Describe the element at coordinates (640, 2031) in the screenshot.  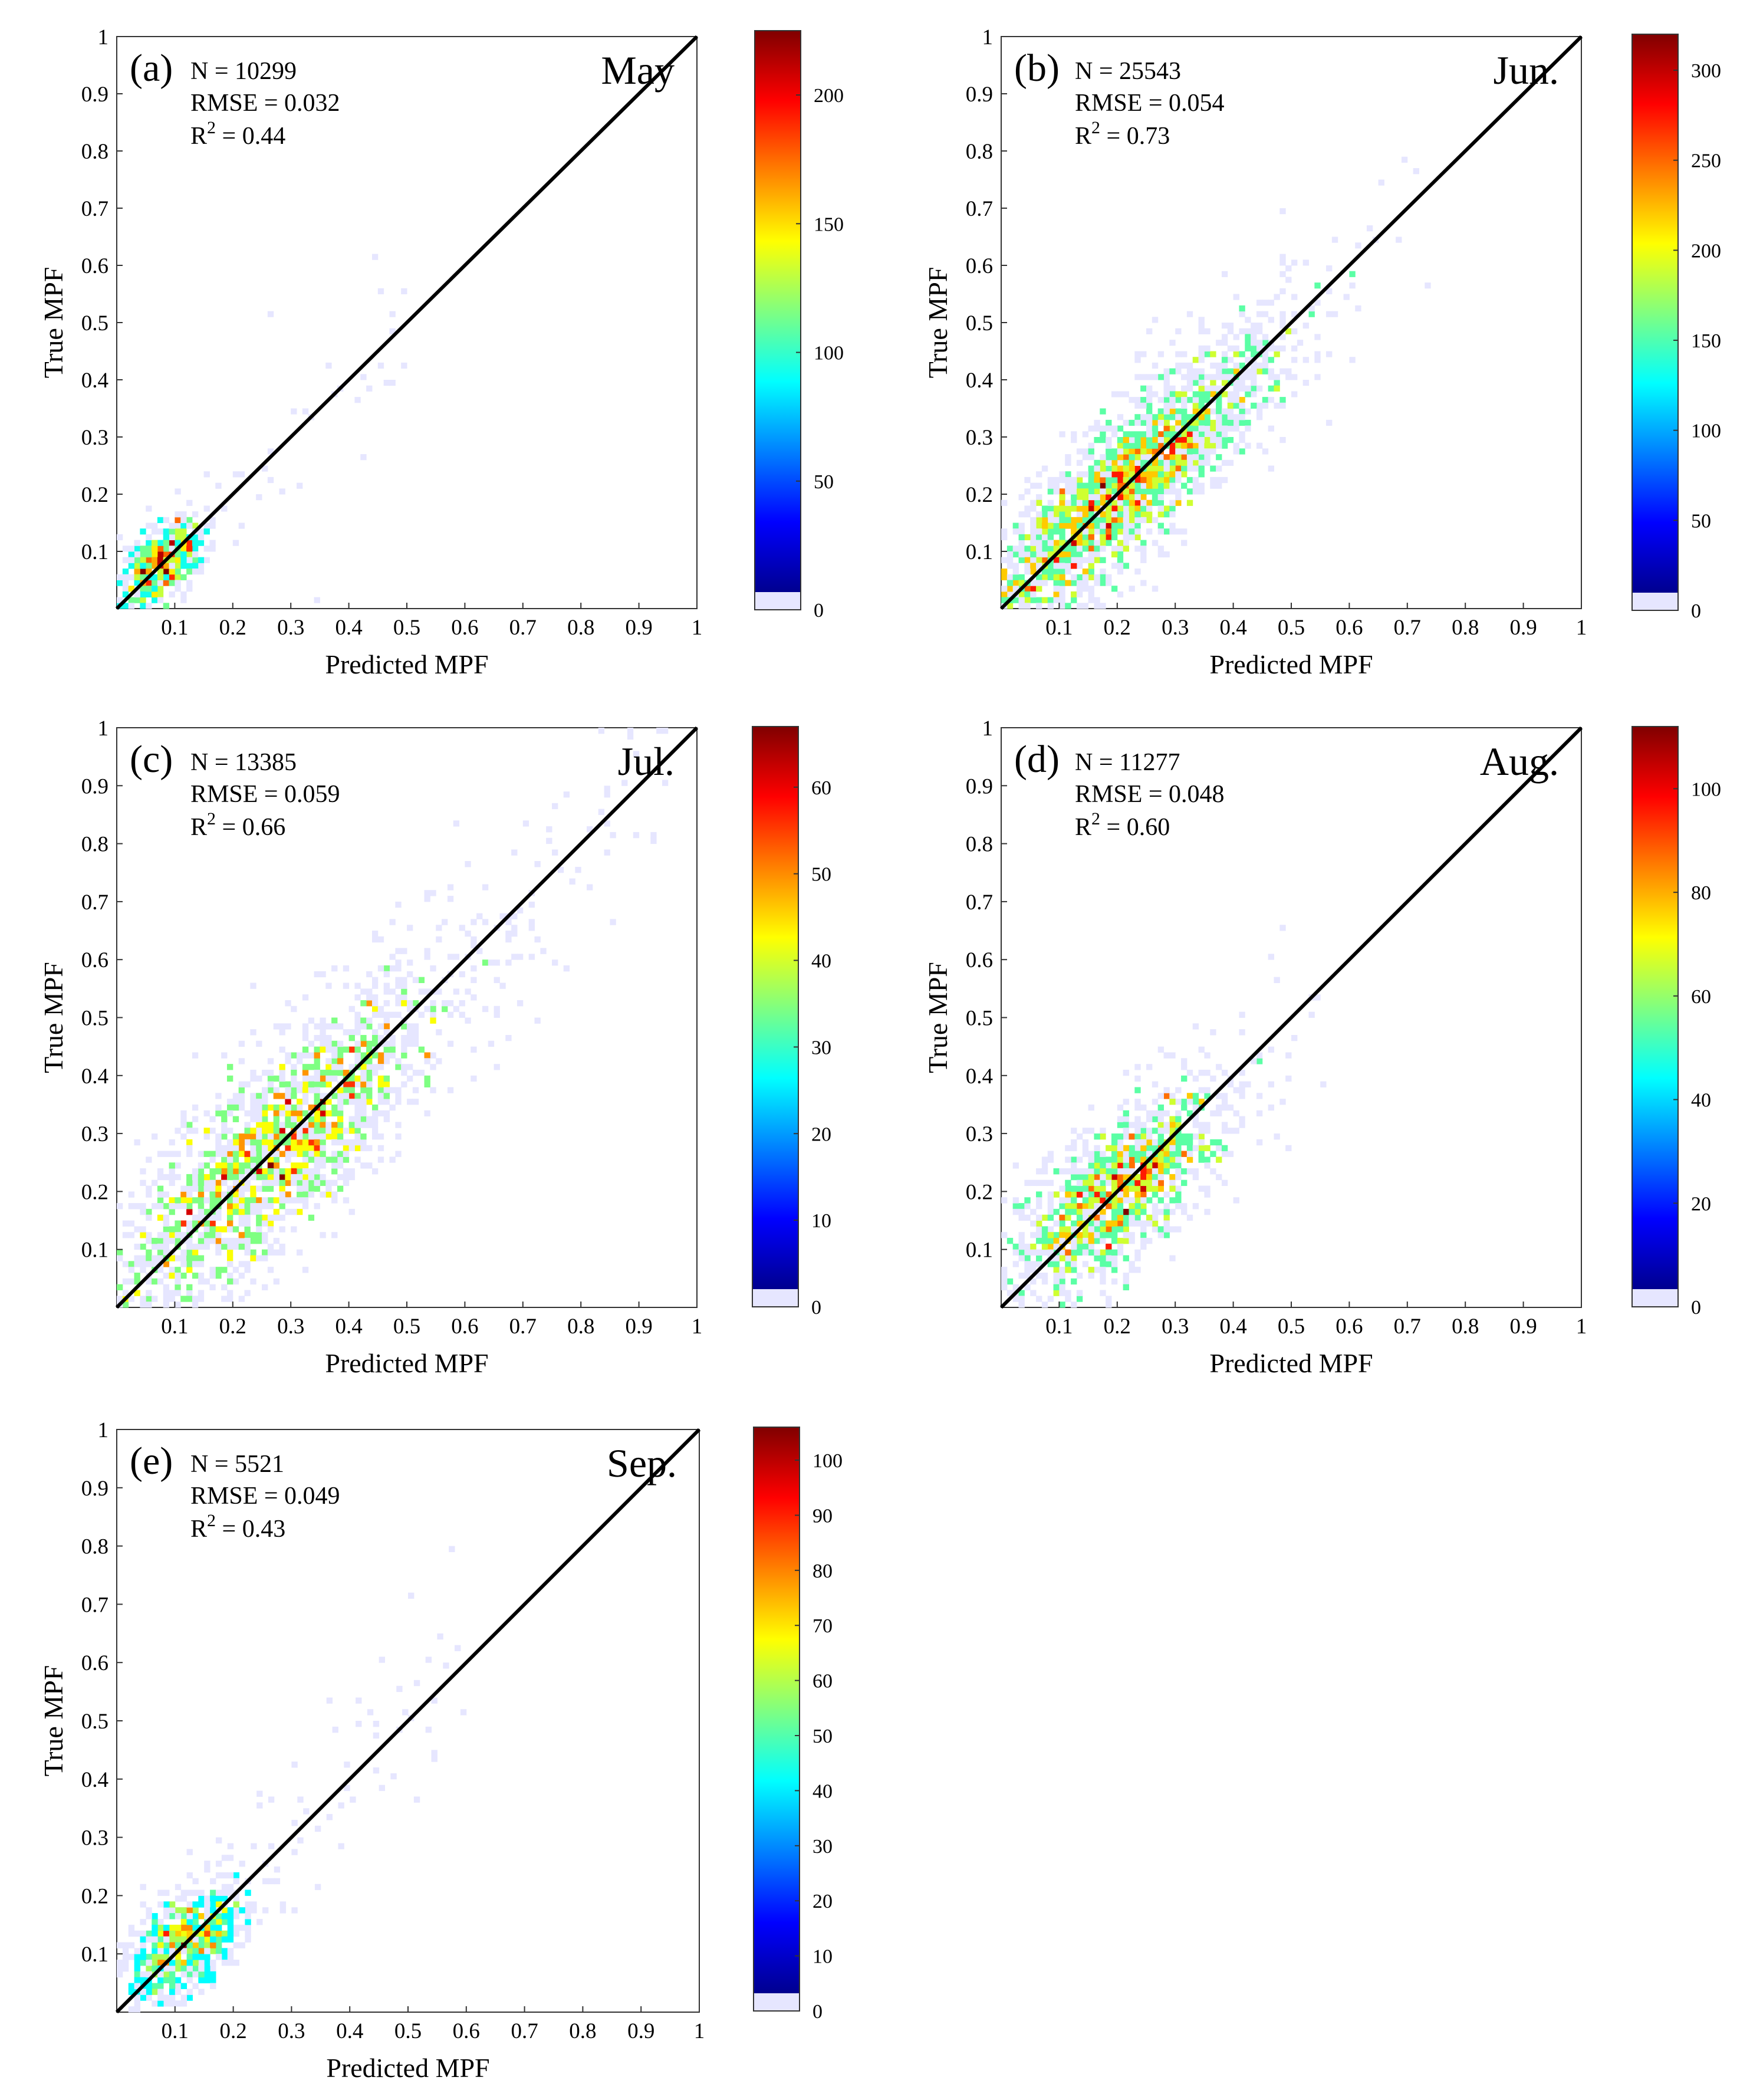
I see `x-tick-label: 0.9` at that location.